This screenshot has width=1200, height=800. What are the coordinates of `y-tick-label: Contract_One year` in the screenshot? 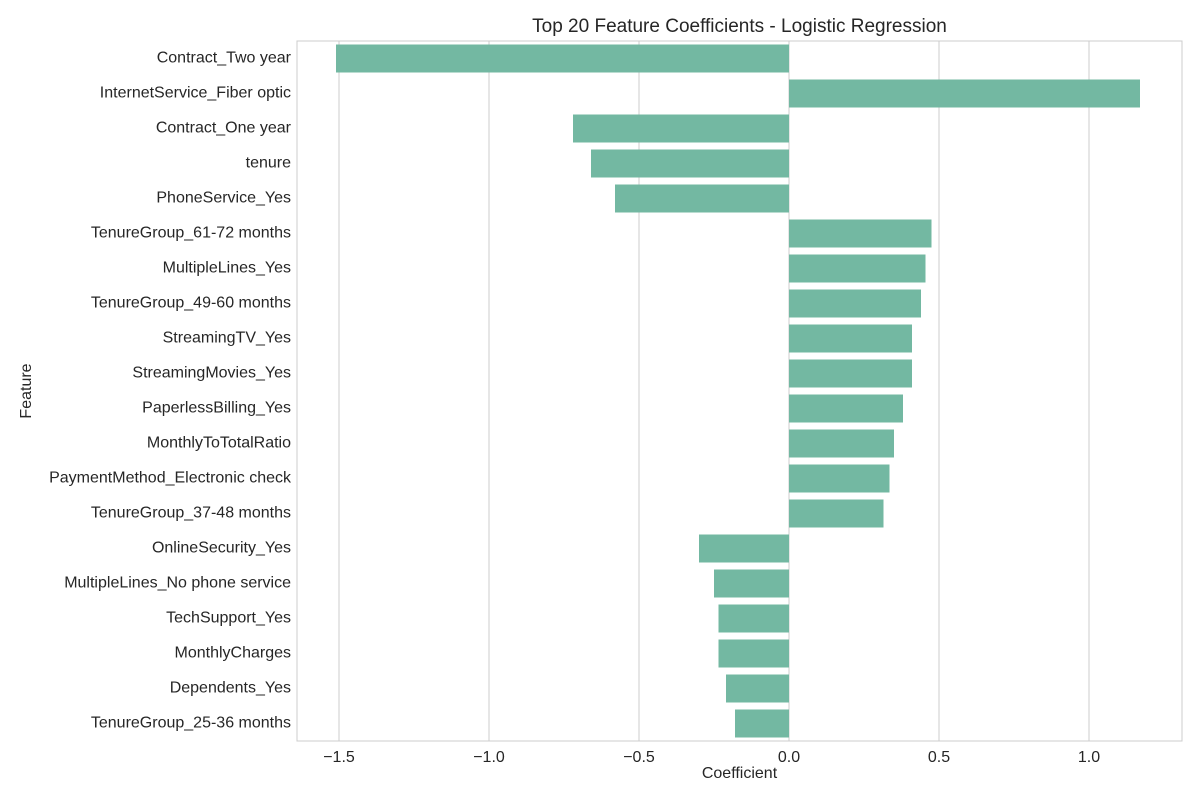 It's located at (224, 128).